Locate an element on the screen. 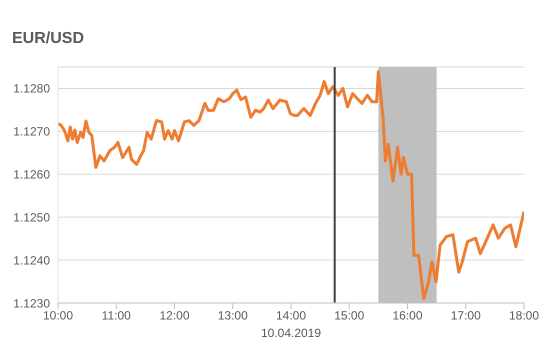 This screenshot has width=554, height=360. x-tick-label: 10:00 is located at coordinates (58, 315).